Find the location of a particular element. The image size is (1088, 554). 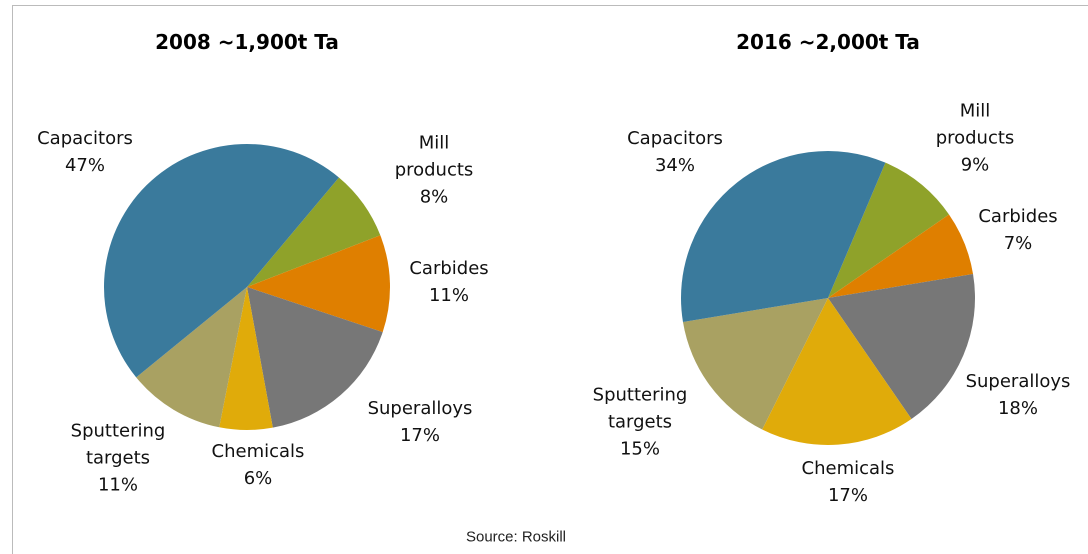

value-label: 8% is located at coordinates (434, 197).